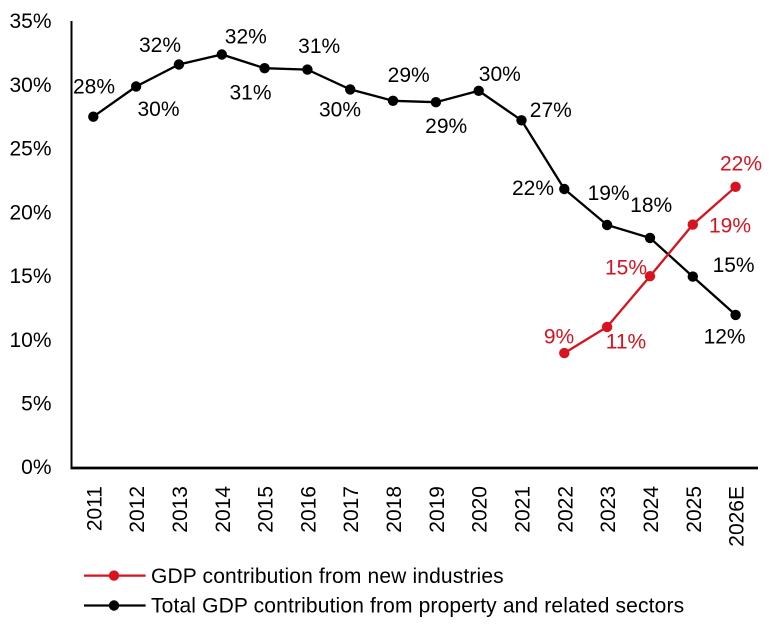  What do you see at coordinates (394, 509) in the screenshot?
I see `svg-text: 2018` at bounding box center [394, 509].